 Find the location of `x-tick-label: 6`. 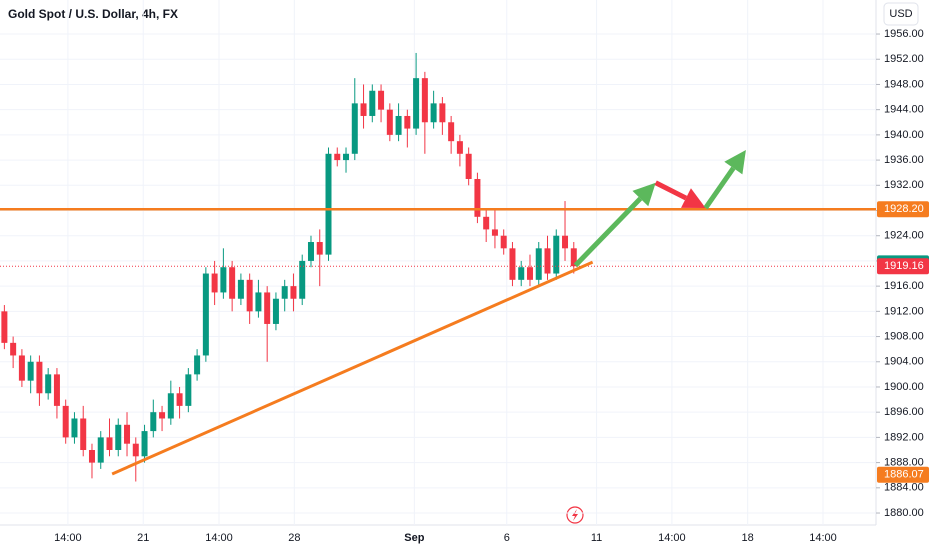

x-tick-label: 6 is located at coordinates (507, 538).